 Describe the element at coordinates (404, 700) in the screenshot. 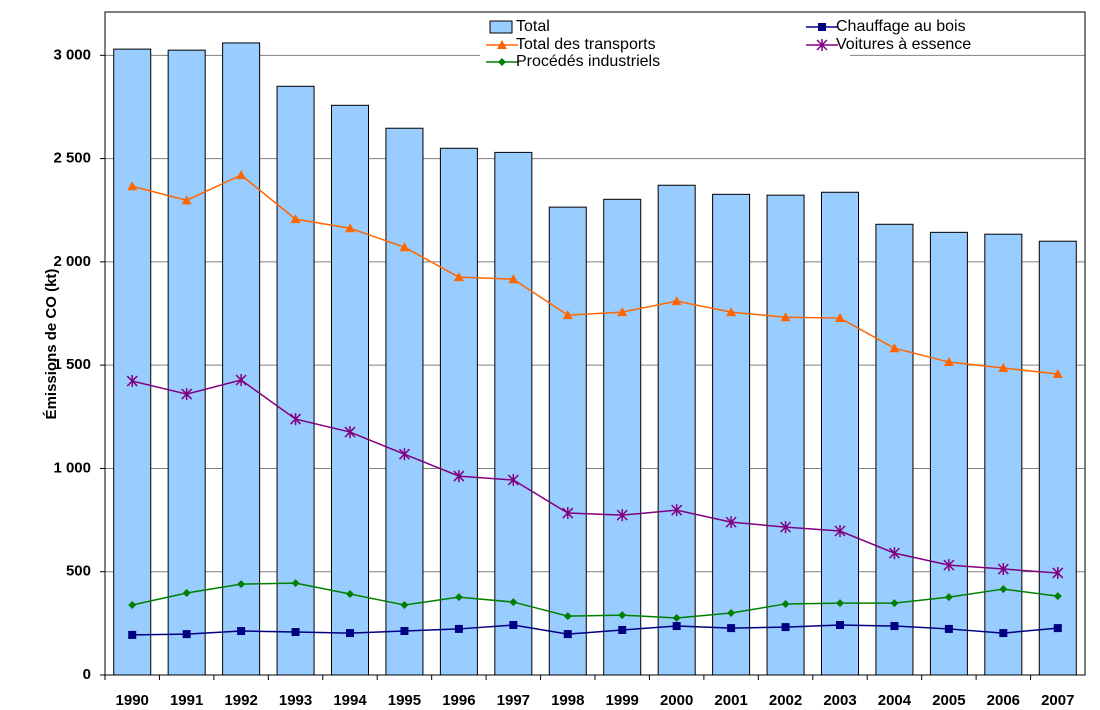

I see `x-tick-label: 1995` at that location.